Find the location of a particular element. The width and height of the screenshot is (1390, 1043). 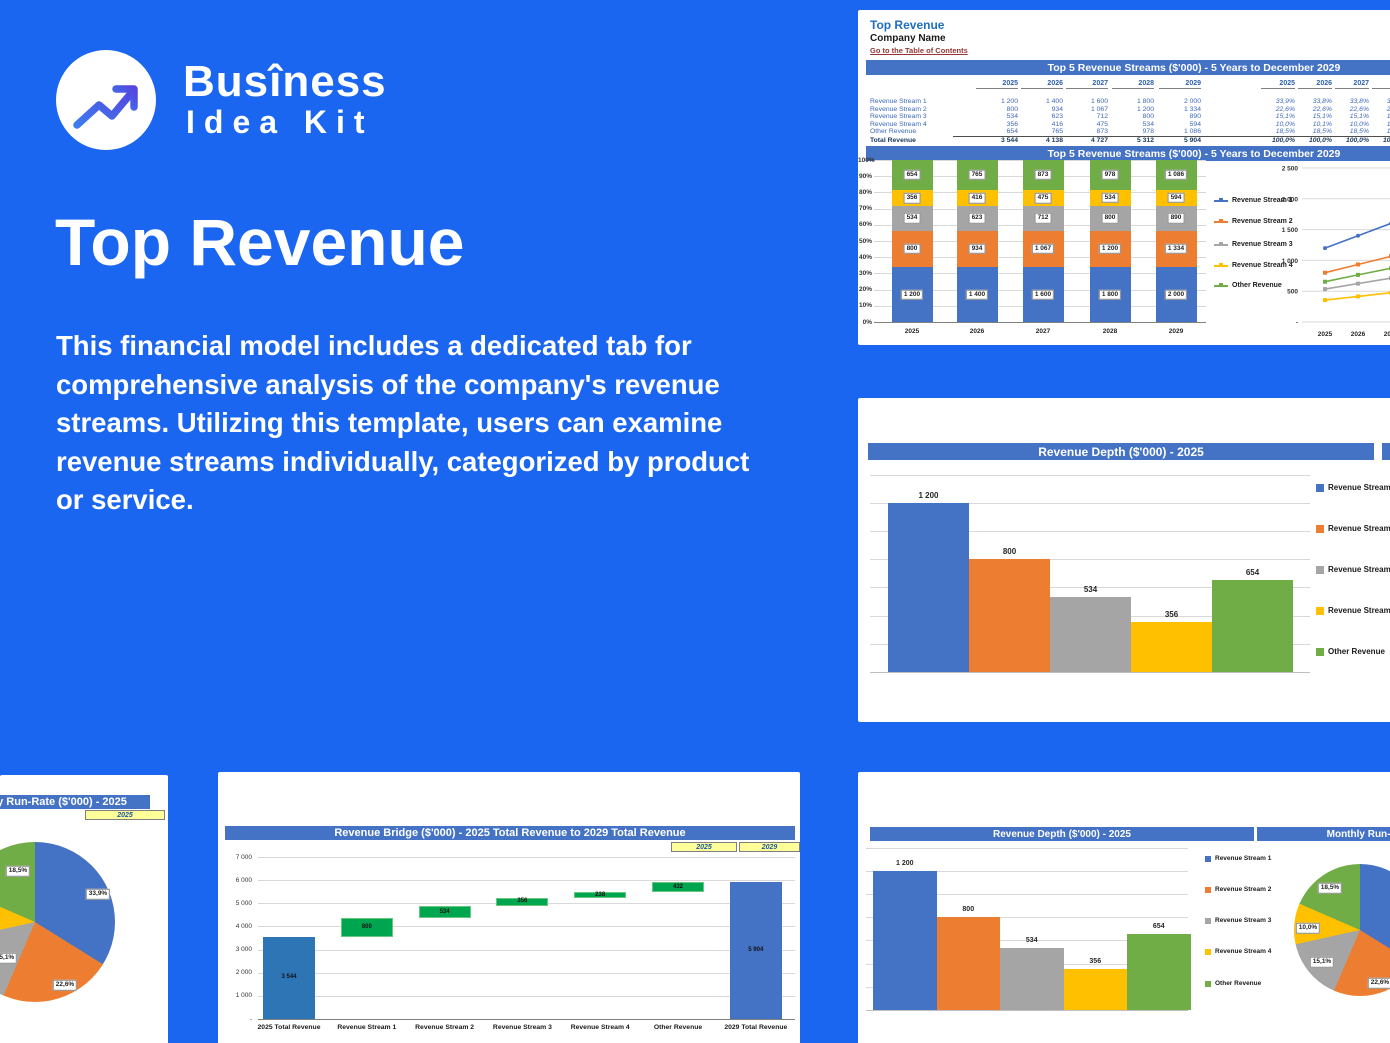

data-label: 238 is located at coordinates (600, 894).